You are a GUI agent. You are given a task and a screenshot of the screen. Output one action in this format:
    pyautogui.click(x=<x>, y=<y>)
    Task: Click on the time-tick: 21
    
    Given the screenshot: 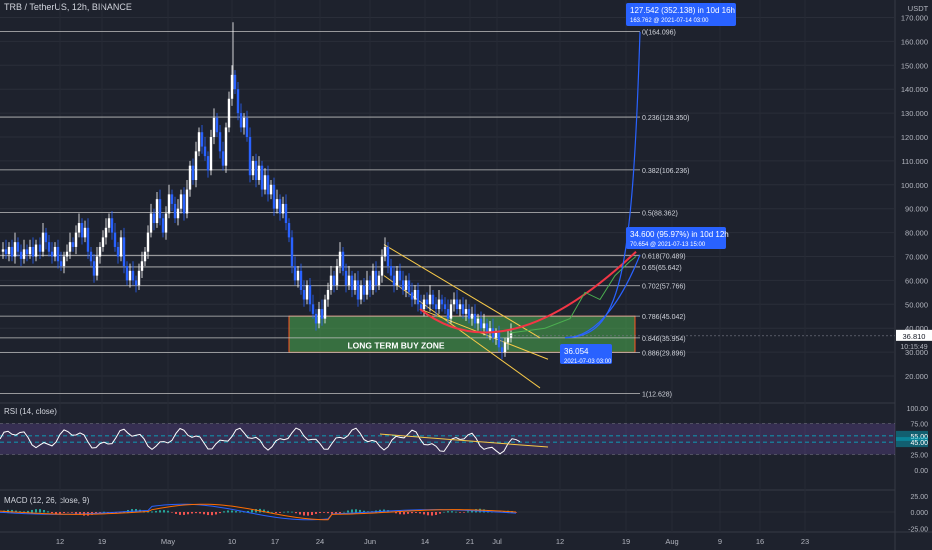 What is the action you would take?
    pyautogui.click(x=470, y=541)
    